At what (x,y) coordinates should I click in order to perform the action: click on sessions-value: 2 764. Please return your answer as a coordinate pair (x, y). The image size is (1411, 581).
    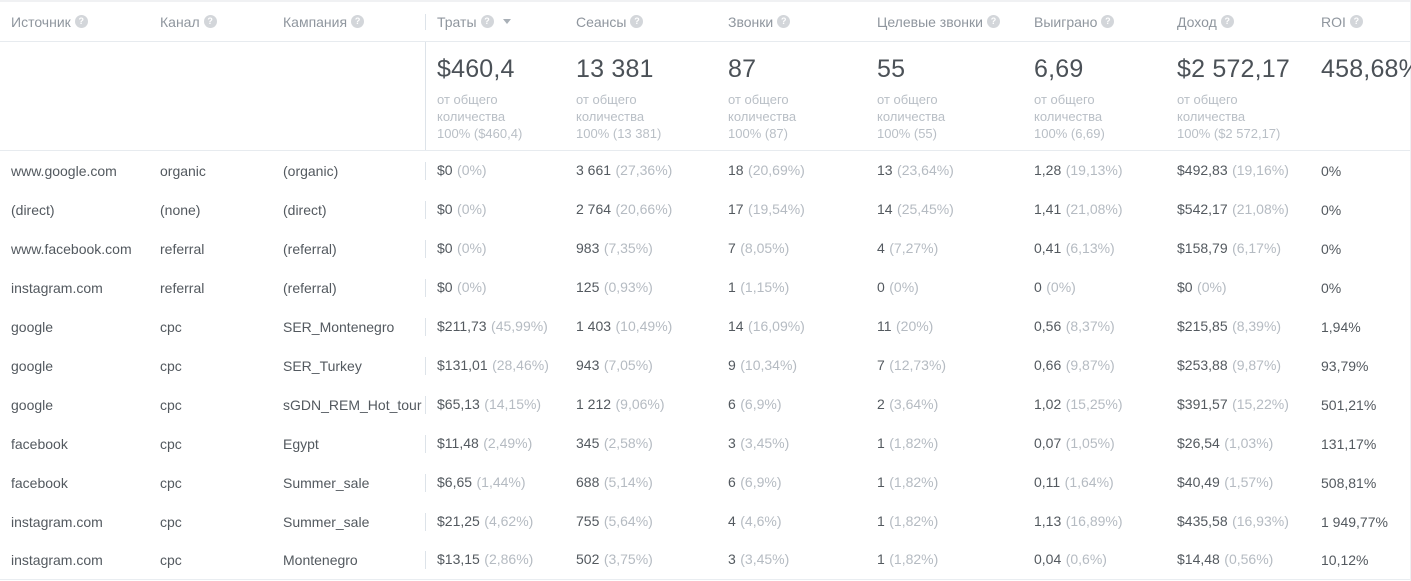
    Looking at the image, I should click on (594, 208).